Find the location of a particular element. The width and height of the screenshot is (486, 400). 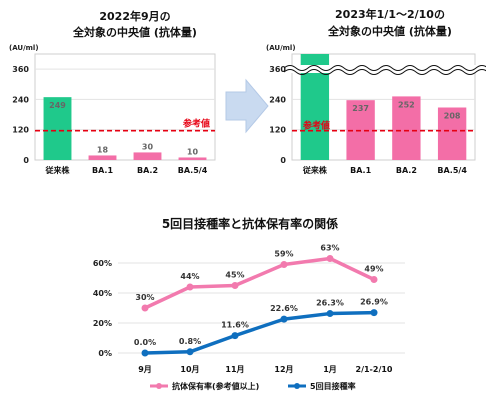

chart1-value-label: 30 is located at coordinates (148, 146).